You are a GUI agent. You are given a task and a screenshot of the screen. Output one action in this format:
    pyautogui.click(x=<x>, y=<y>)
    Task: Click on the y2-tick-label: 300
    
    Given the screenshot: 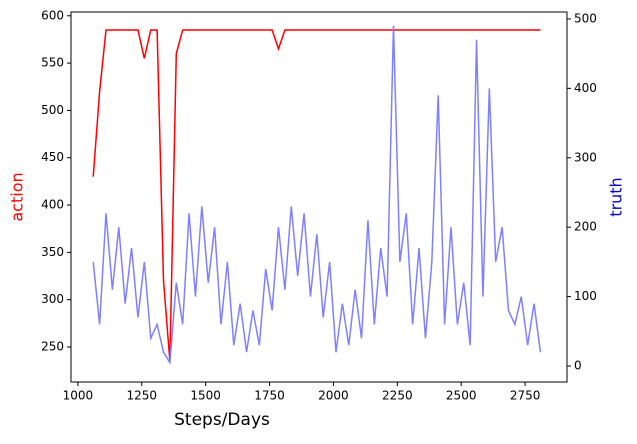 What is the action you would take?
    pyautogui.click(x=585, y=157)
    